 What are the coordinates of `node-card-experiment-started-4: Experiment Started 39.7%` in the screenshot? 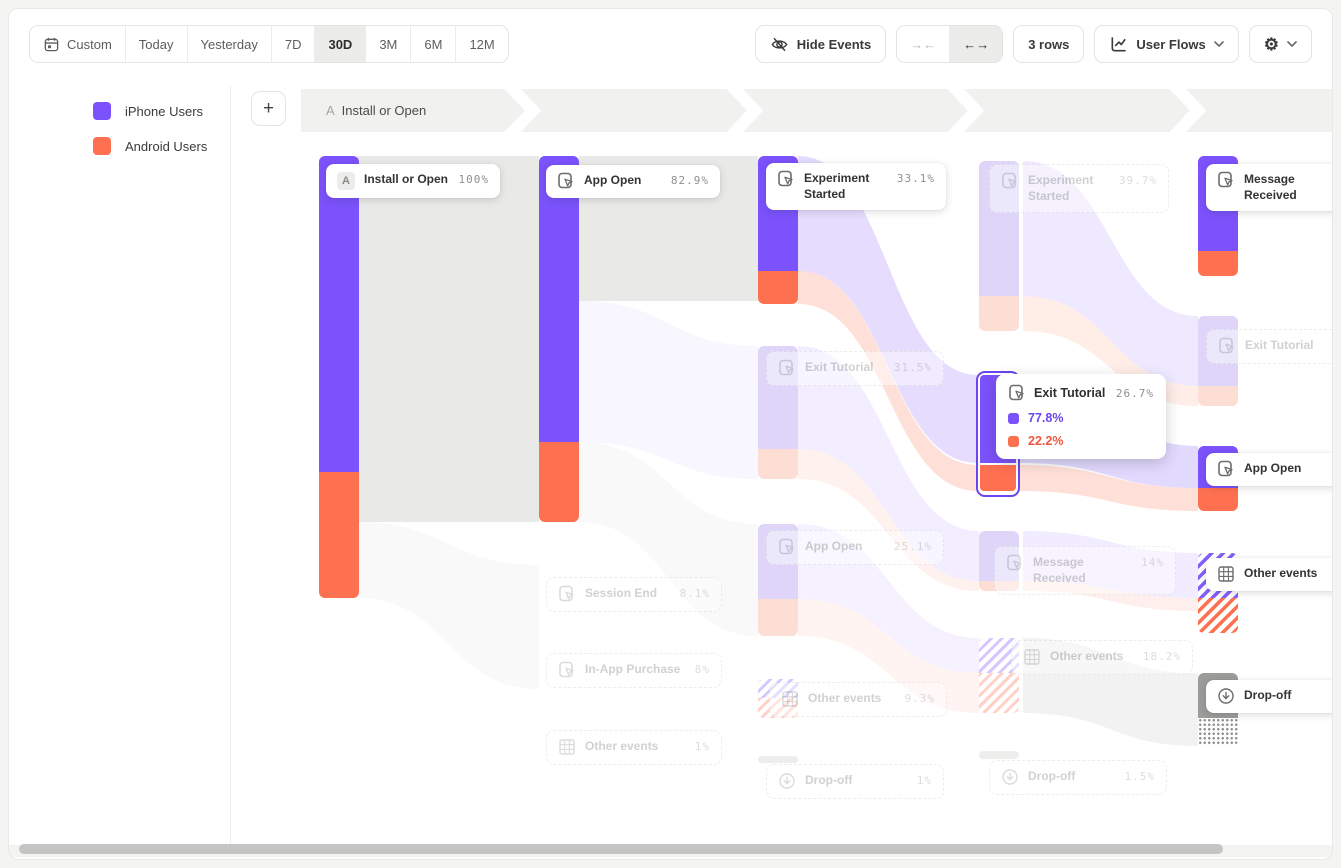 It's located at (1079, 189).